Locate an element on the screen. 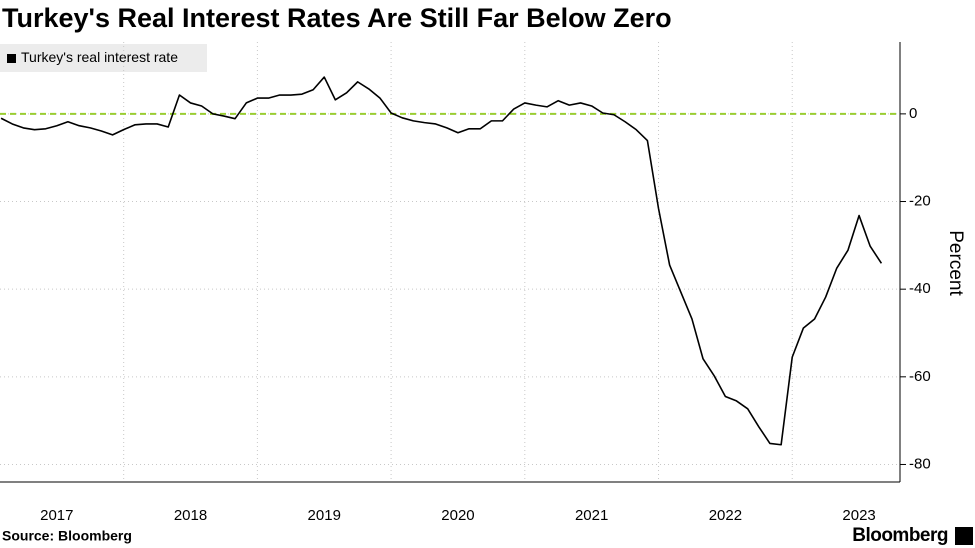 The width and height of the screenshot is (975, 548). source: Source: Bloomberg is located at coordinates (67, 536).